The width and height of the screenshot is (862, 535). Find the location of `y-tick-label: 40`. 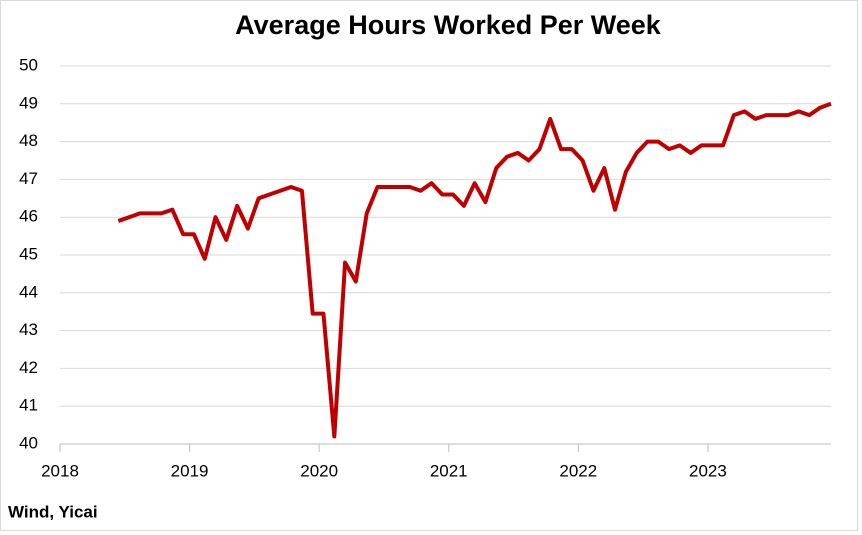

y-tick-label: 40 is located at coordinates (28, 442).